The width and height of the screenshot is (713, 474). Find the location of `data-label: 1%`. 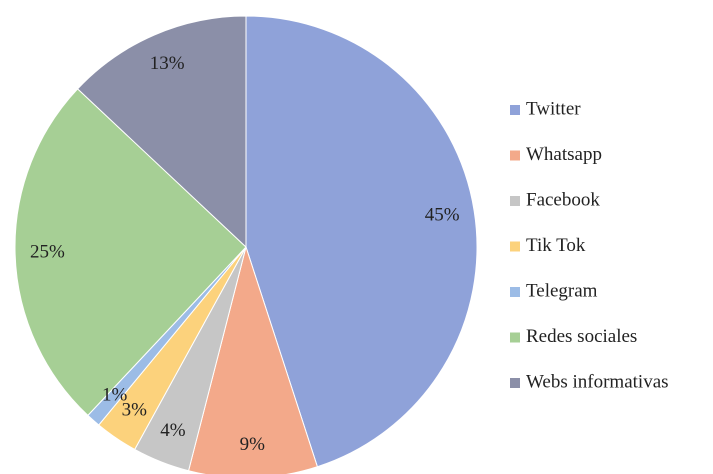

data-label: 1% is located at coordinates (115, 394).